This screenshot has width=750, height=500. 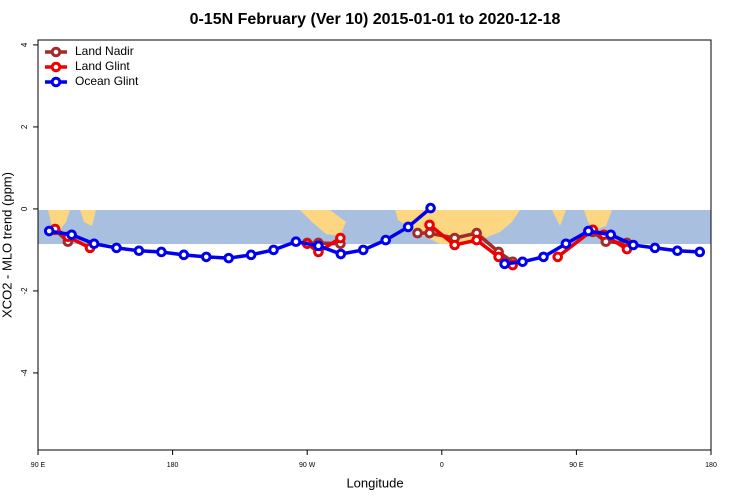 What do you see at coordinates (307, 465) in the screenshot?
I see `x-tick-label: 90 W` at bounding box center [307, 465].